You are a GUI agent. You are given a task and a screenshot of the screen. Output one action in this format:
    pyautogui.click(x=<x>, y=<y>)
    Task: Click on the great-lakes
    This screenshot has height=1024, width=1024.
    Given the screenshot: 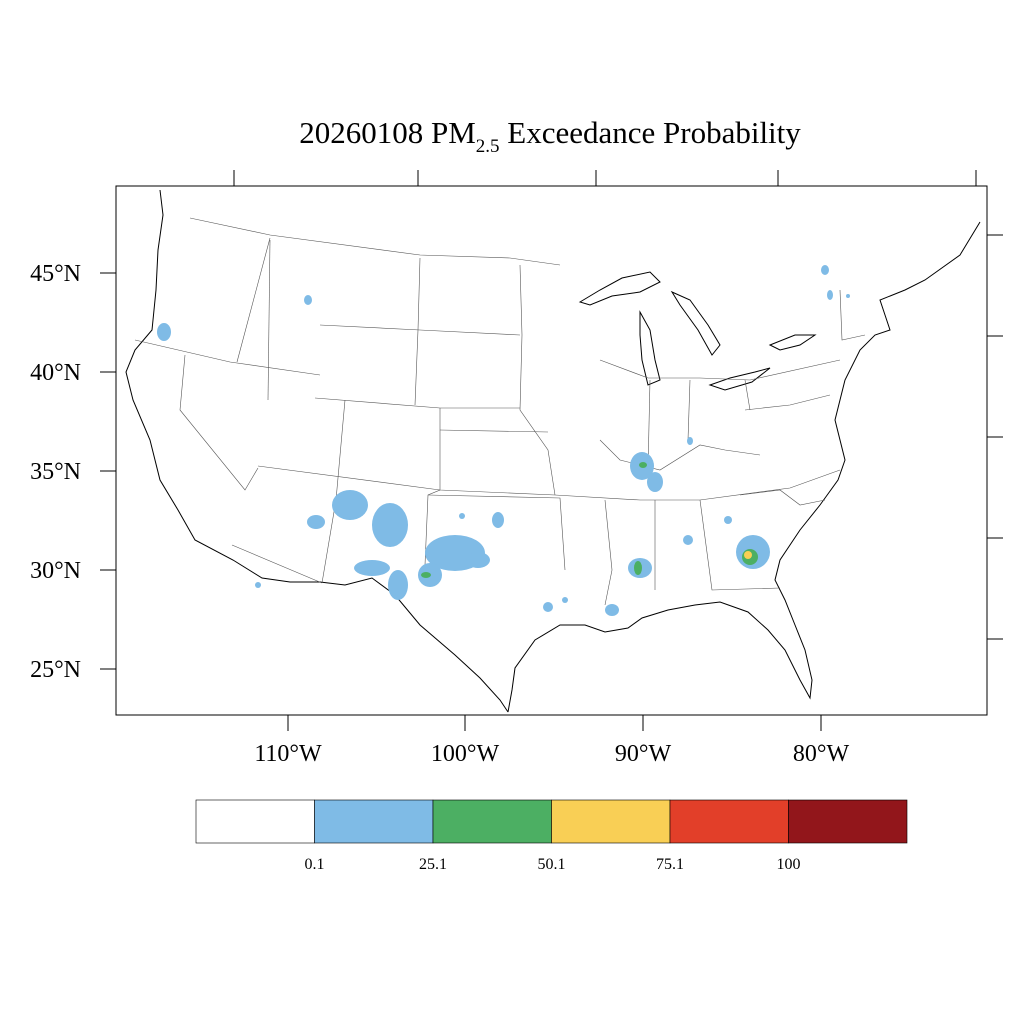 What is the action you would take?
    pyautogui.click(x=697, y=331)
    